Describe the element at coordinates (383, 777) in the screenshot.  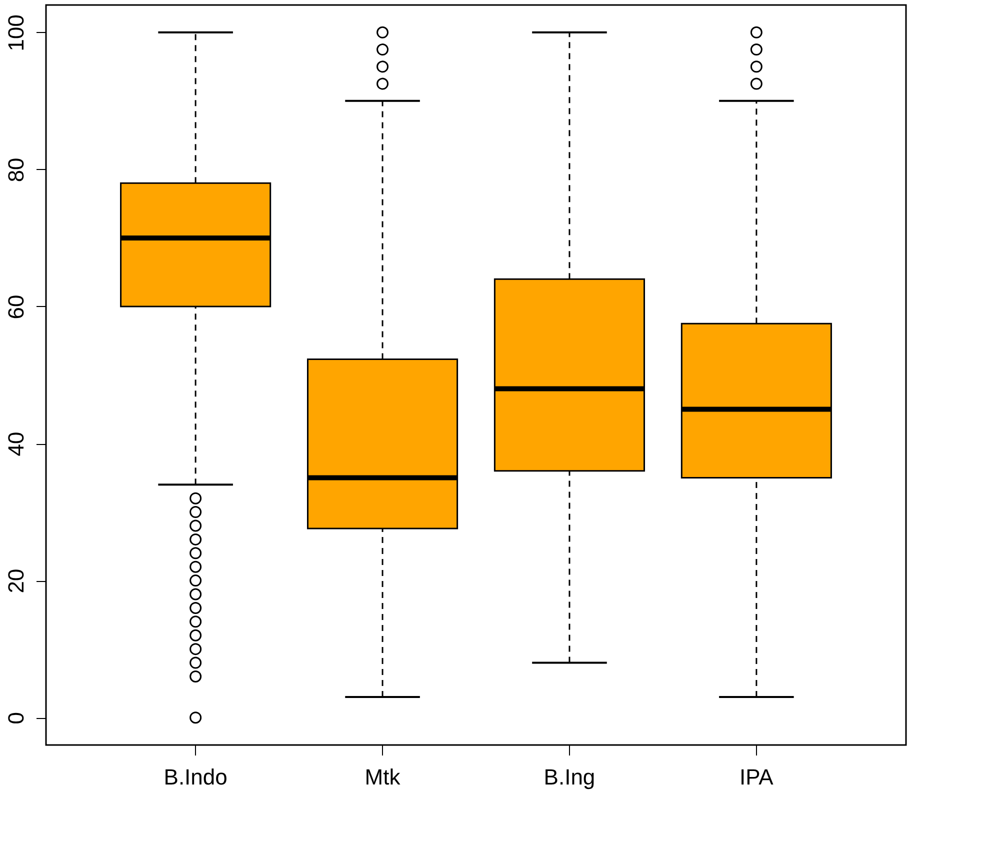
I see `x-tick-label: Mtk` at that location.